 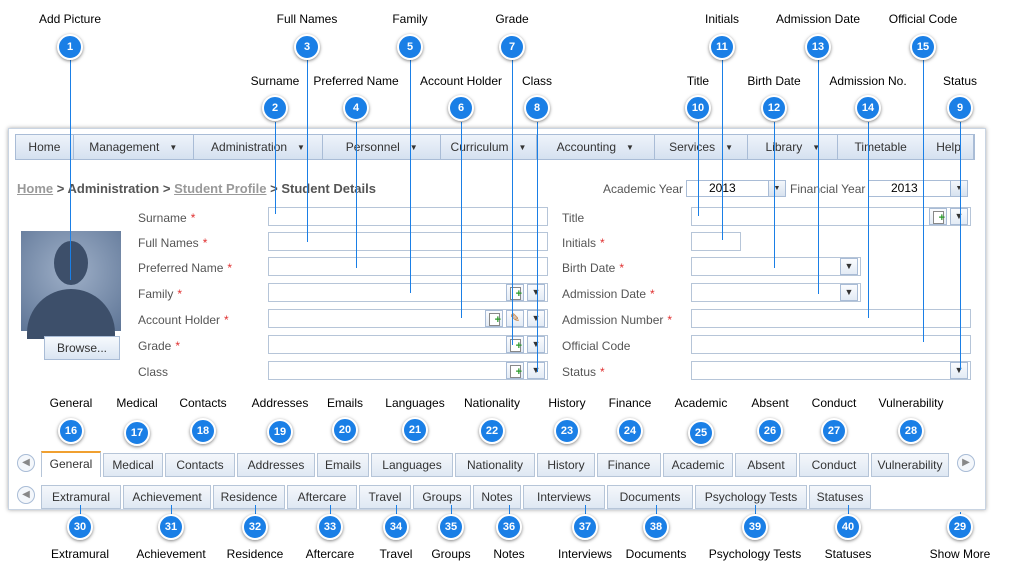 I want to click on menu-item-2: Administration ▼, so click(x=259, y=147).